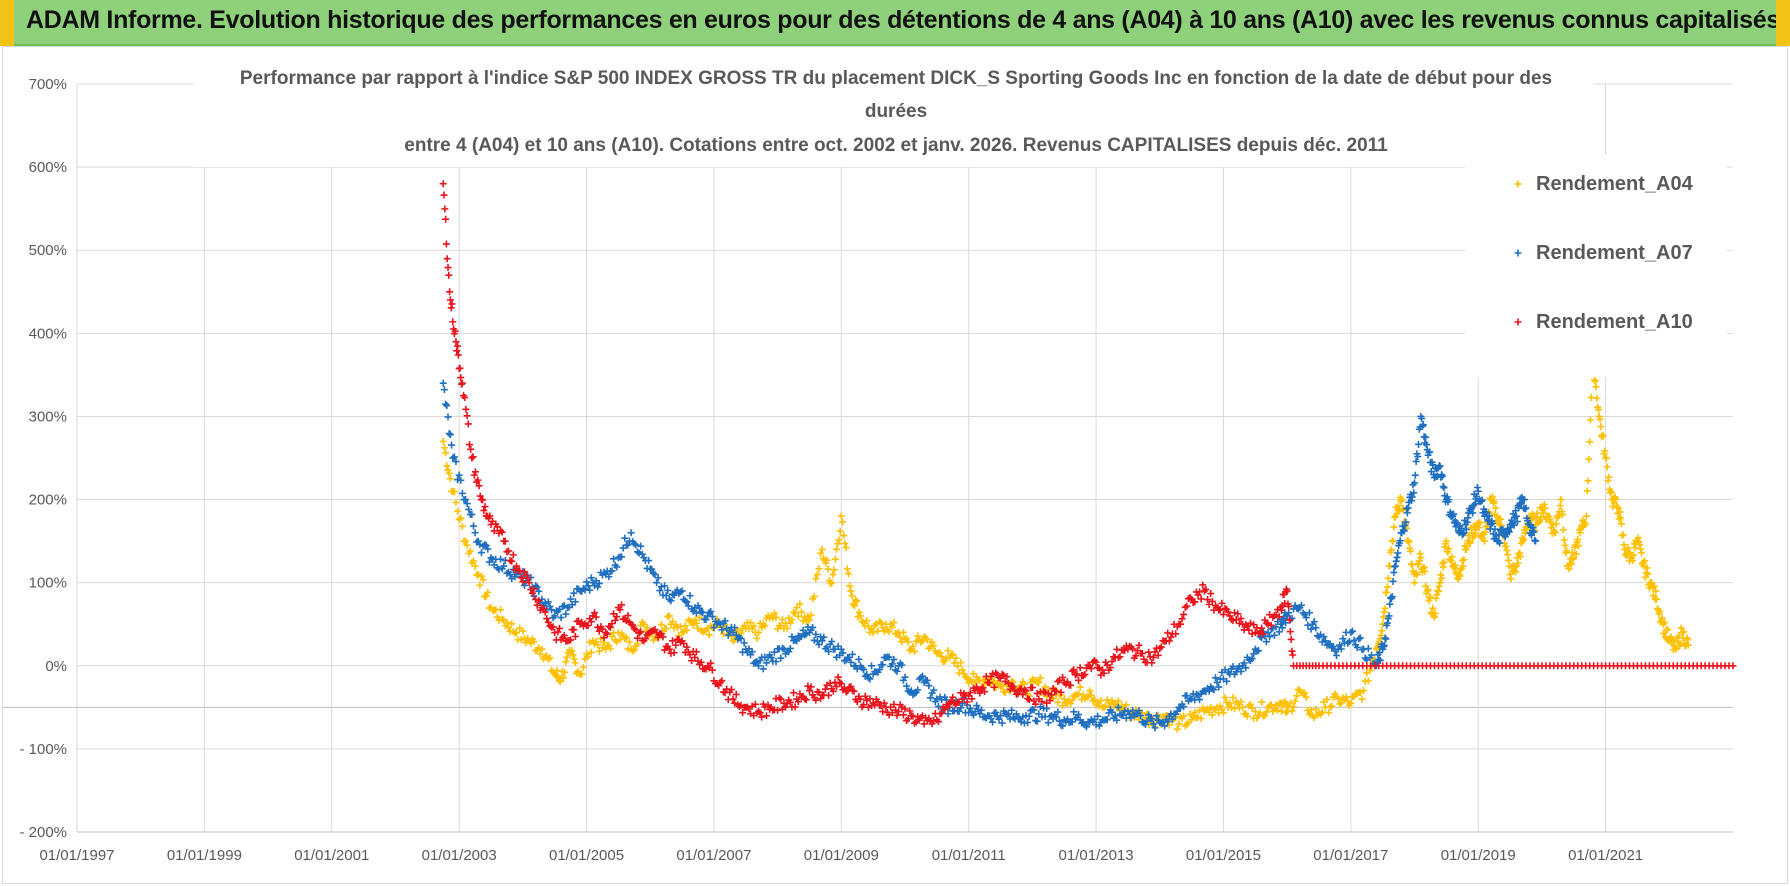  What do you see at coordinates (969, 855) in the screenshot?
I see `x-tick-label: 01/01/2011` at bounding box center [969, 855].